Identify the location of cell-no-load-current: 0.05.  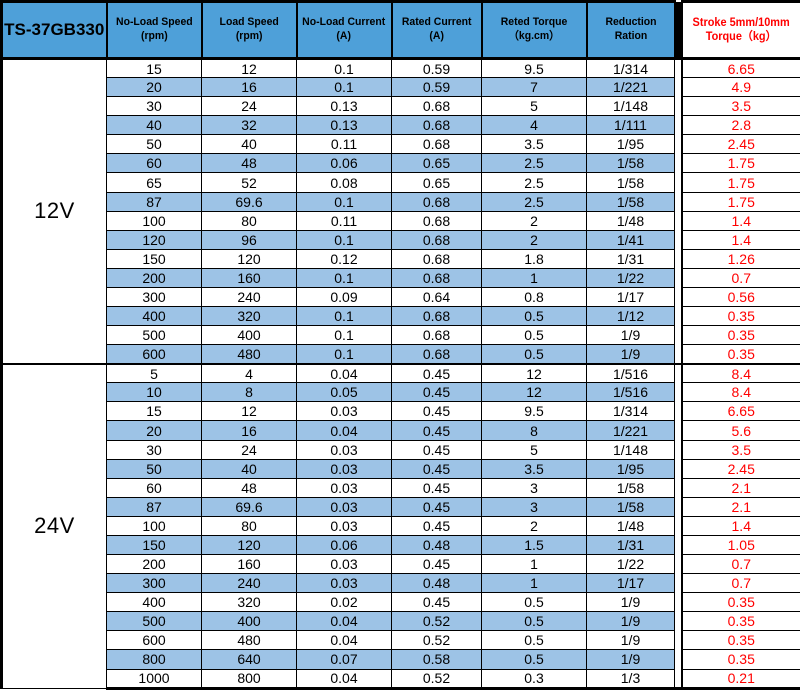
(344, 392).